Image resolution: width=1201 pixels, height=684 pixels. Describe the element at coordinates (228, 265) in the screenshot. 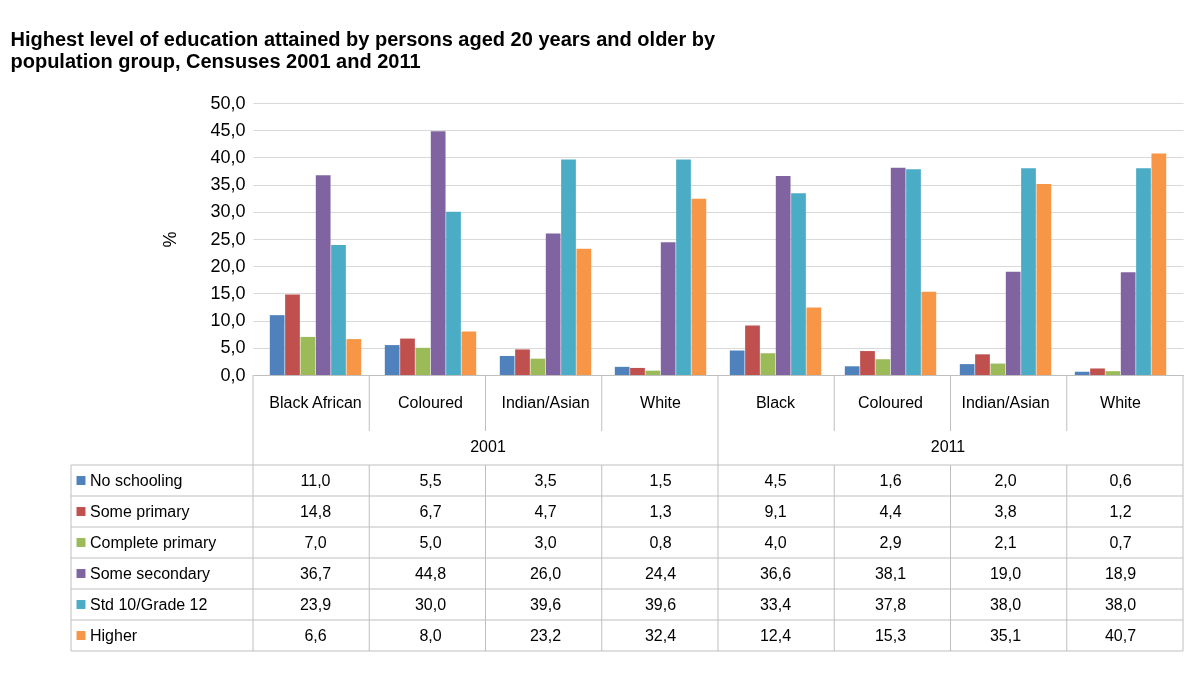

I see `y-tick-label: 20,0` at that location.